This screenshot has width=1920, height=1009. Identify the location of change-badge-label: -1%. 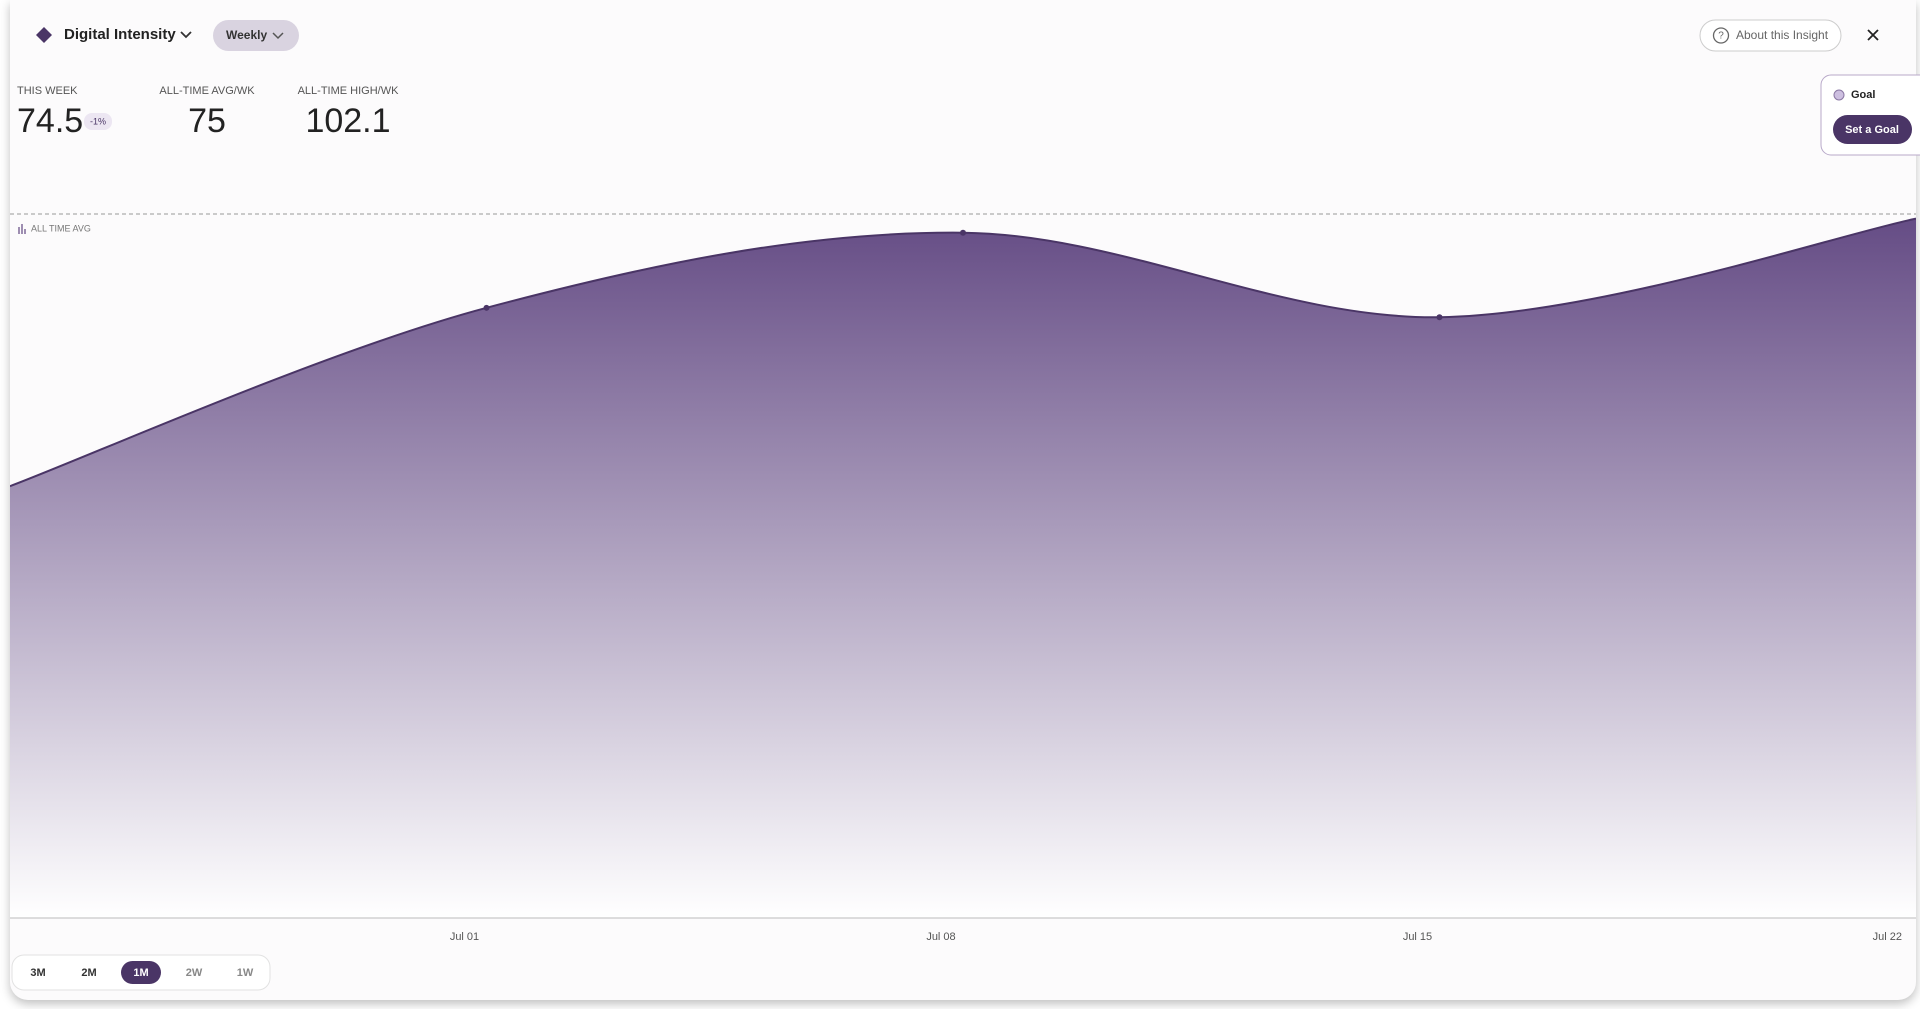
(98, 121).